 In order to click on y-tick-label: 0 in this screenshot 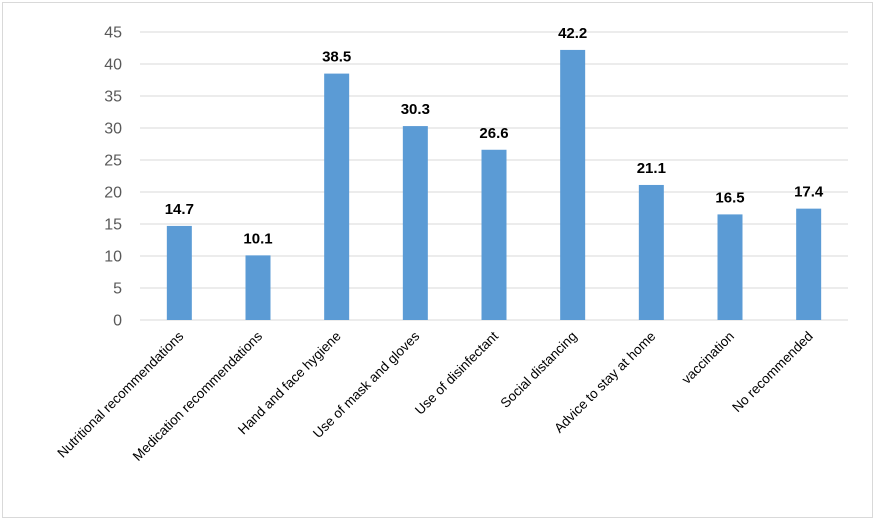, I will do `click(117, 321)`.